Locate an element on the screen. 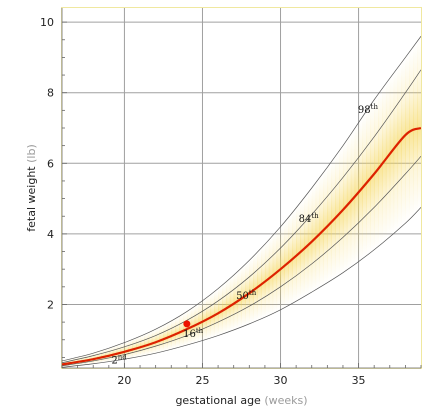 The height and width of the screenshot is (411, 432). x-axis-title: gestational age (weeks) is located at coordinates (241, 400).